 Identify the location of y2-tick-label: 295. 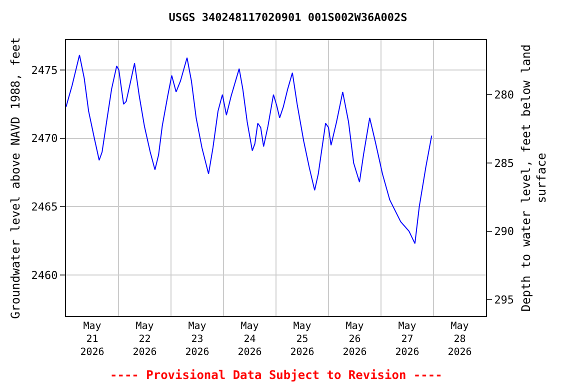
(504, 299).